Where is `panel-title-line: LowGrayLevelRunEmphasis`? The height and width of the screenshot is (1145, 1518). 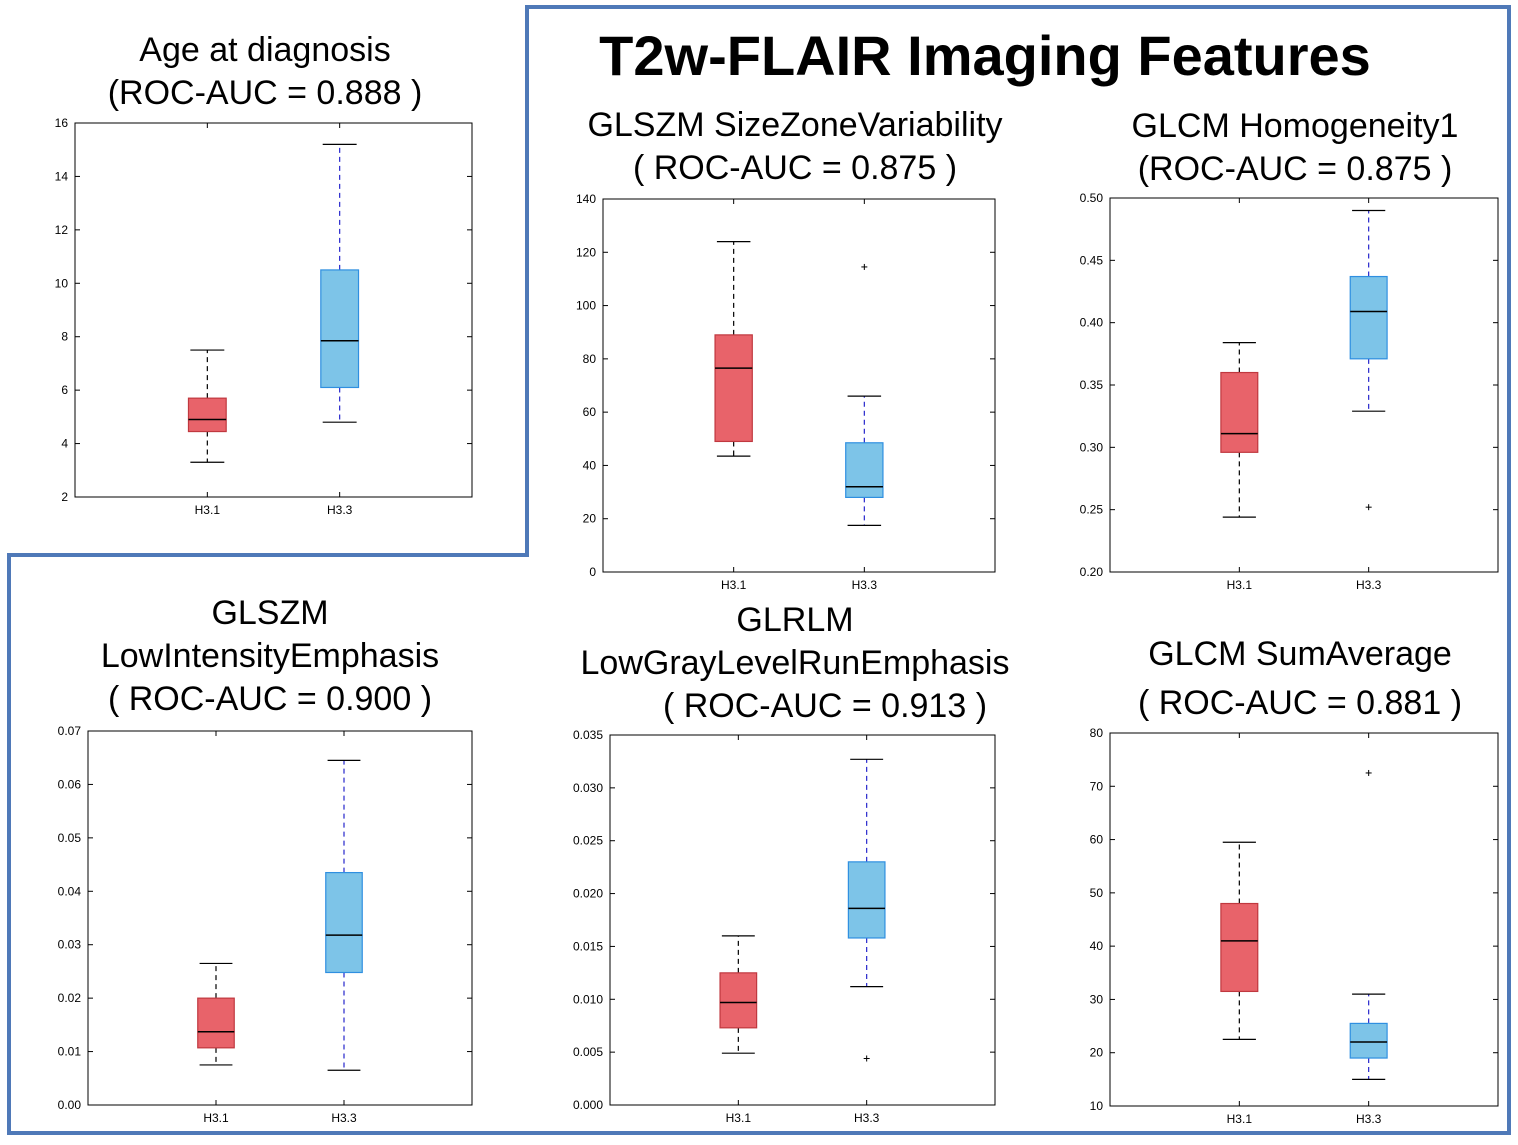
panel-title-line: LowGrayLevelRunEmphasis is located at coordinates (795, 663).